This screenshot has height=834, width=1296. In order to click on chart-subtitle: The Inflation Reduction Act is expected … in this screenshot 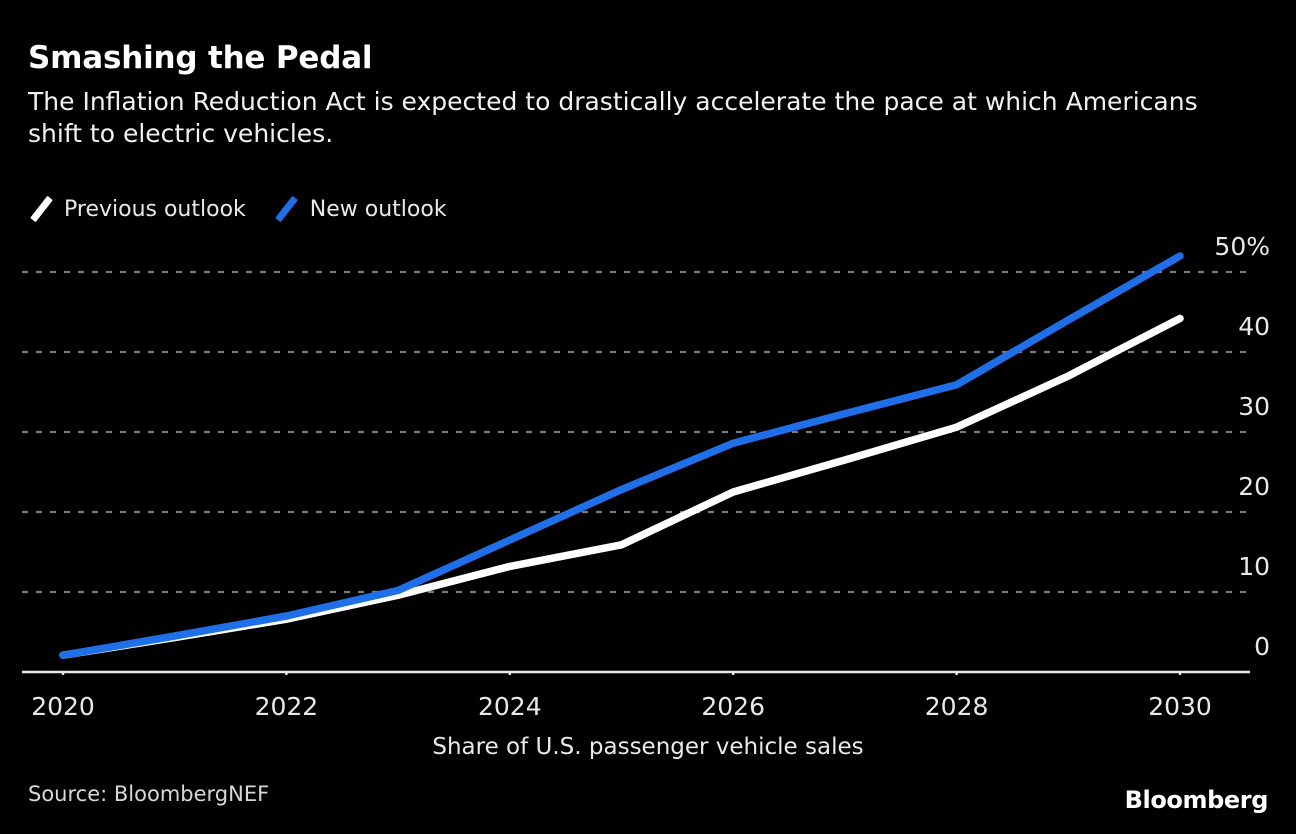, I will do `click(613, 117)`.